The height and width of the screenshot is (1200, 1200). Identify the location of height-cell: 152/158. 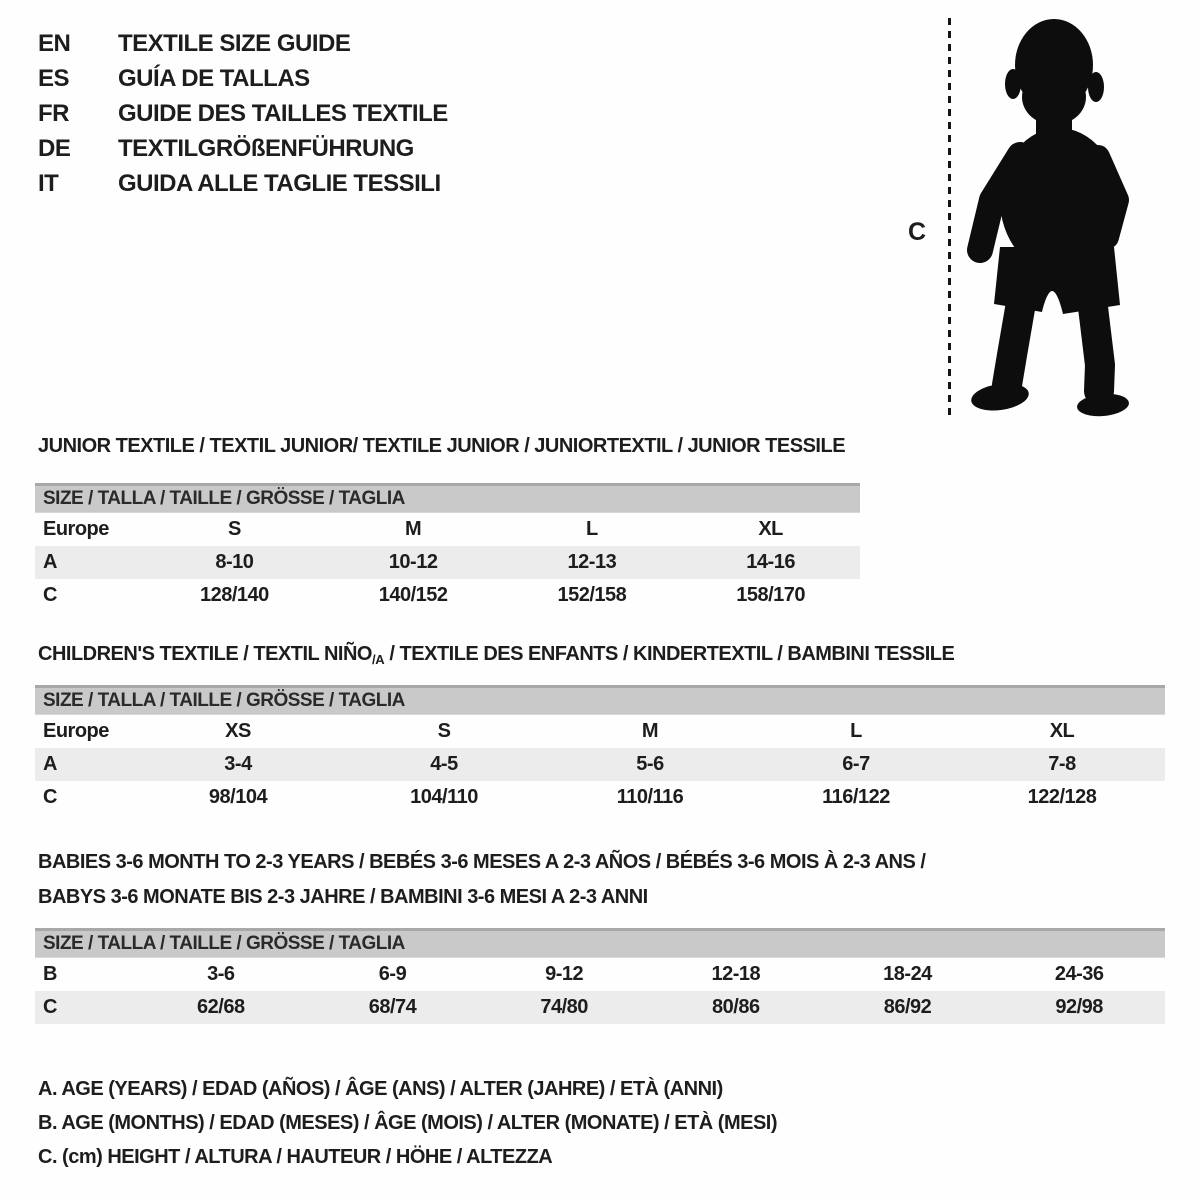
(592, 595).